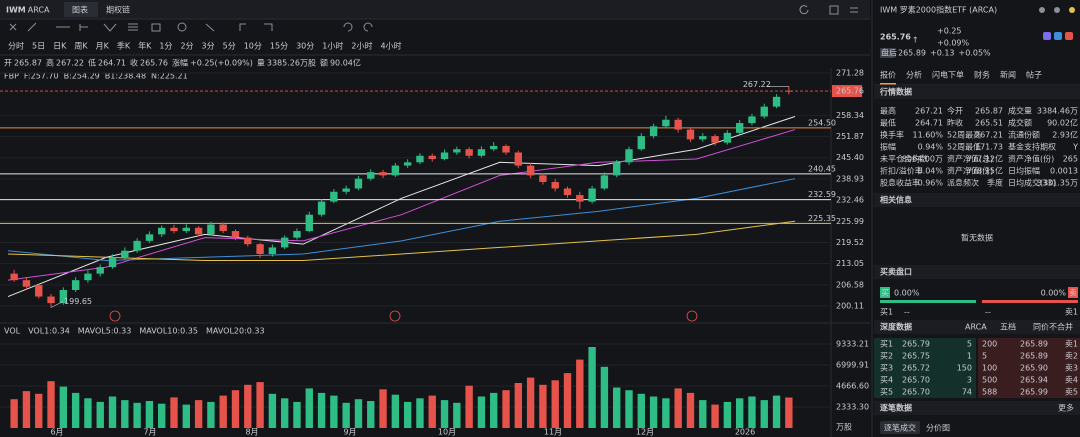  I want to click on period-button: 月K, so click(103, 46).